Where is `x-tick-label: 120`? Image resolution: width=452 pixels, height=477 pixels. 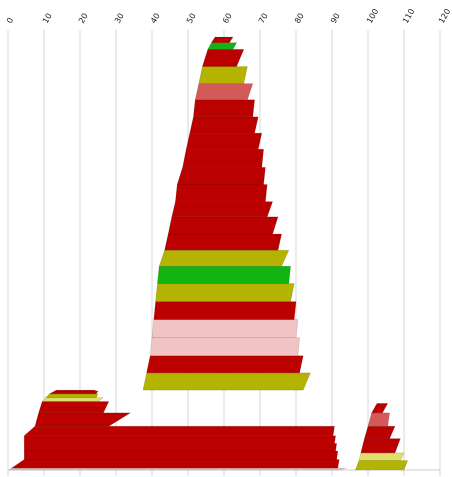
x-tick-label: 120 is located at coordinates (444, 16).